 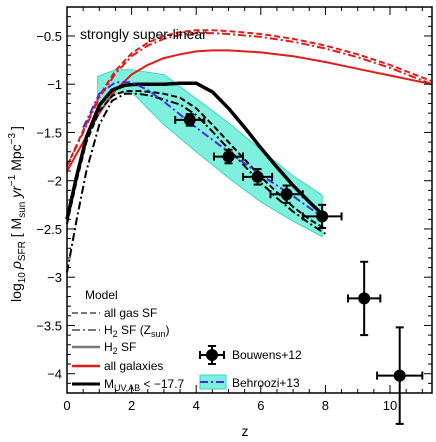 I want to click on legend-h2zsun-sun: sun, so click(x=158, y=334).